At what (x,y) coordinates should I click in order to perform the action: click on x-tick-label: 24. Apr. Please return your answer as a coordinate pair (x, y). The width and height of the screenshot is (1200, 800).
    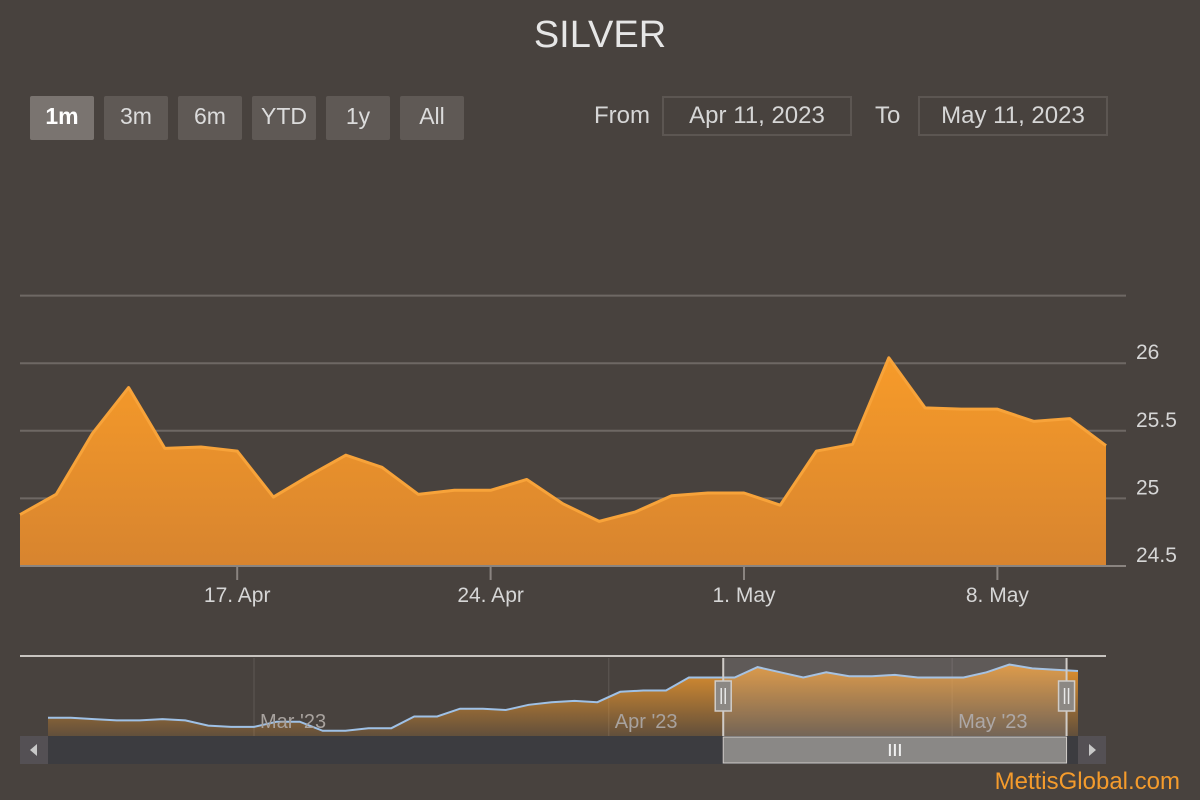
    Looking at the image, I should click on (490, 595).